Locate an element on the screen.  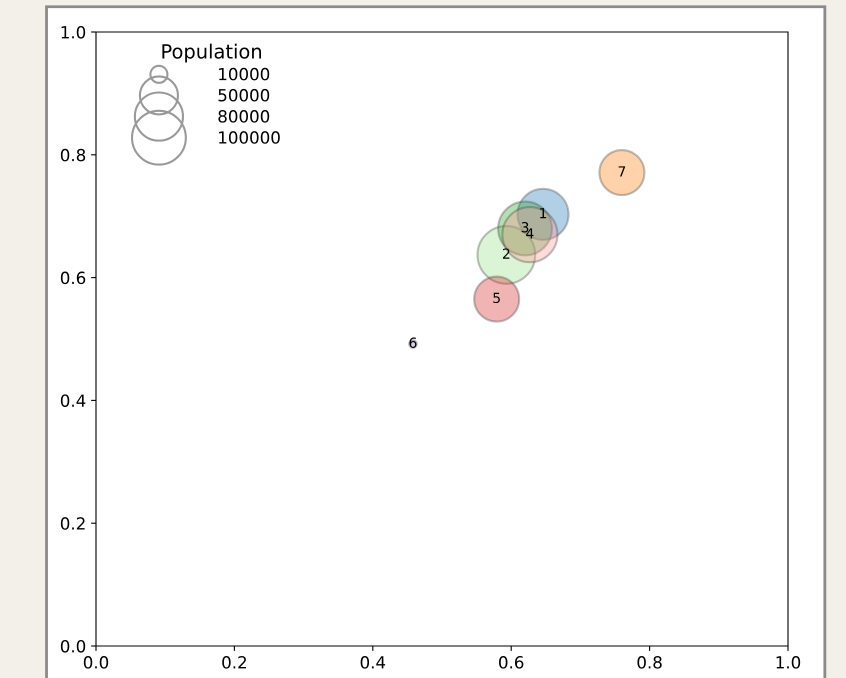
legend-label: 10000 is located at coordinates (244, 74).